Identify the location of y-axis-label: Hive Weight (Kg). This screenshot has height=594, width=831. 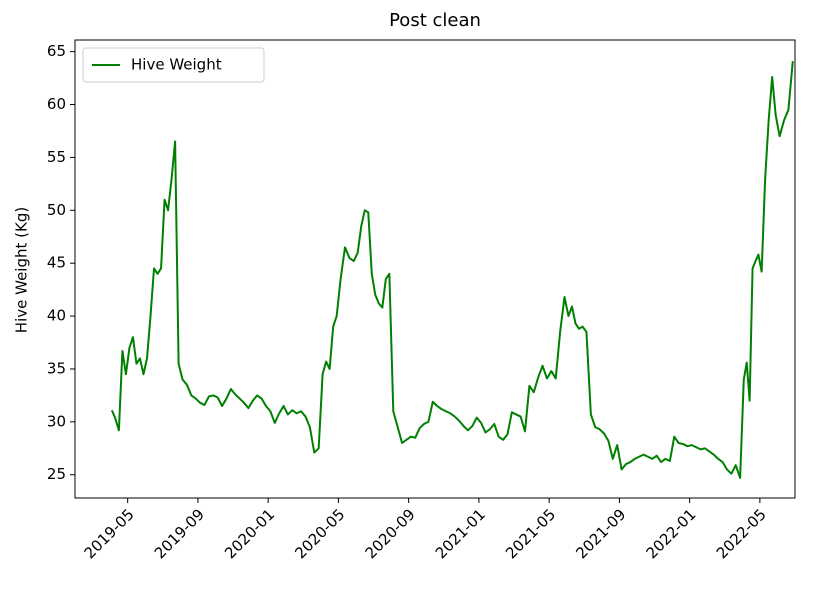
(22, 270).